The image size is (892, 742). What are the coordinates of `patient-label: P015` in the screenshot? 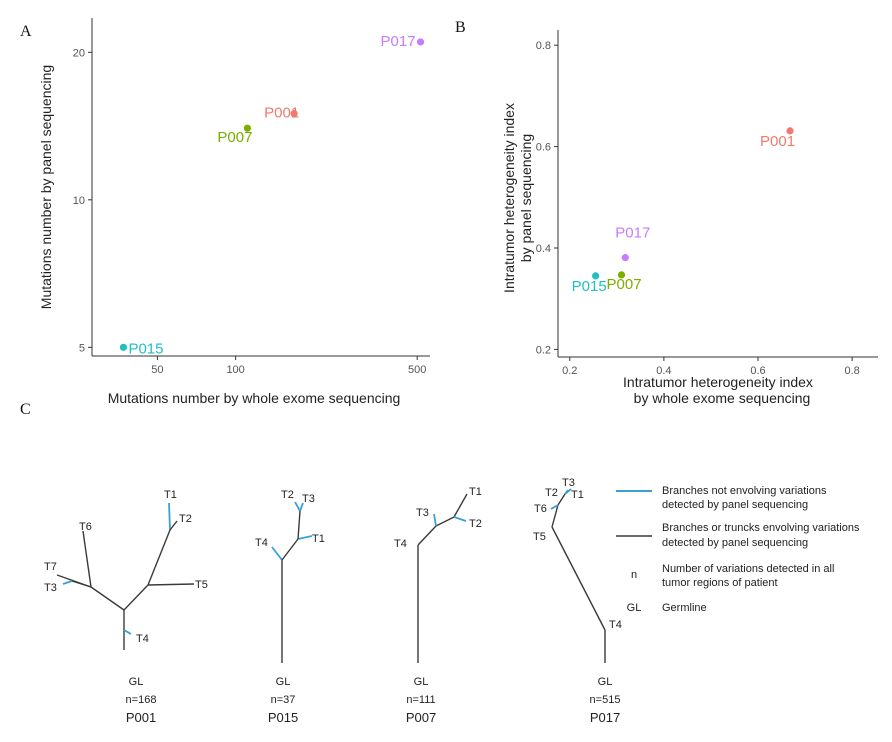 It's located at (283, 717).